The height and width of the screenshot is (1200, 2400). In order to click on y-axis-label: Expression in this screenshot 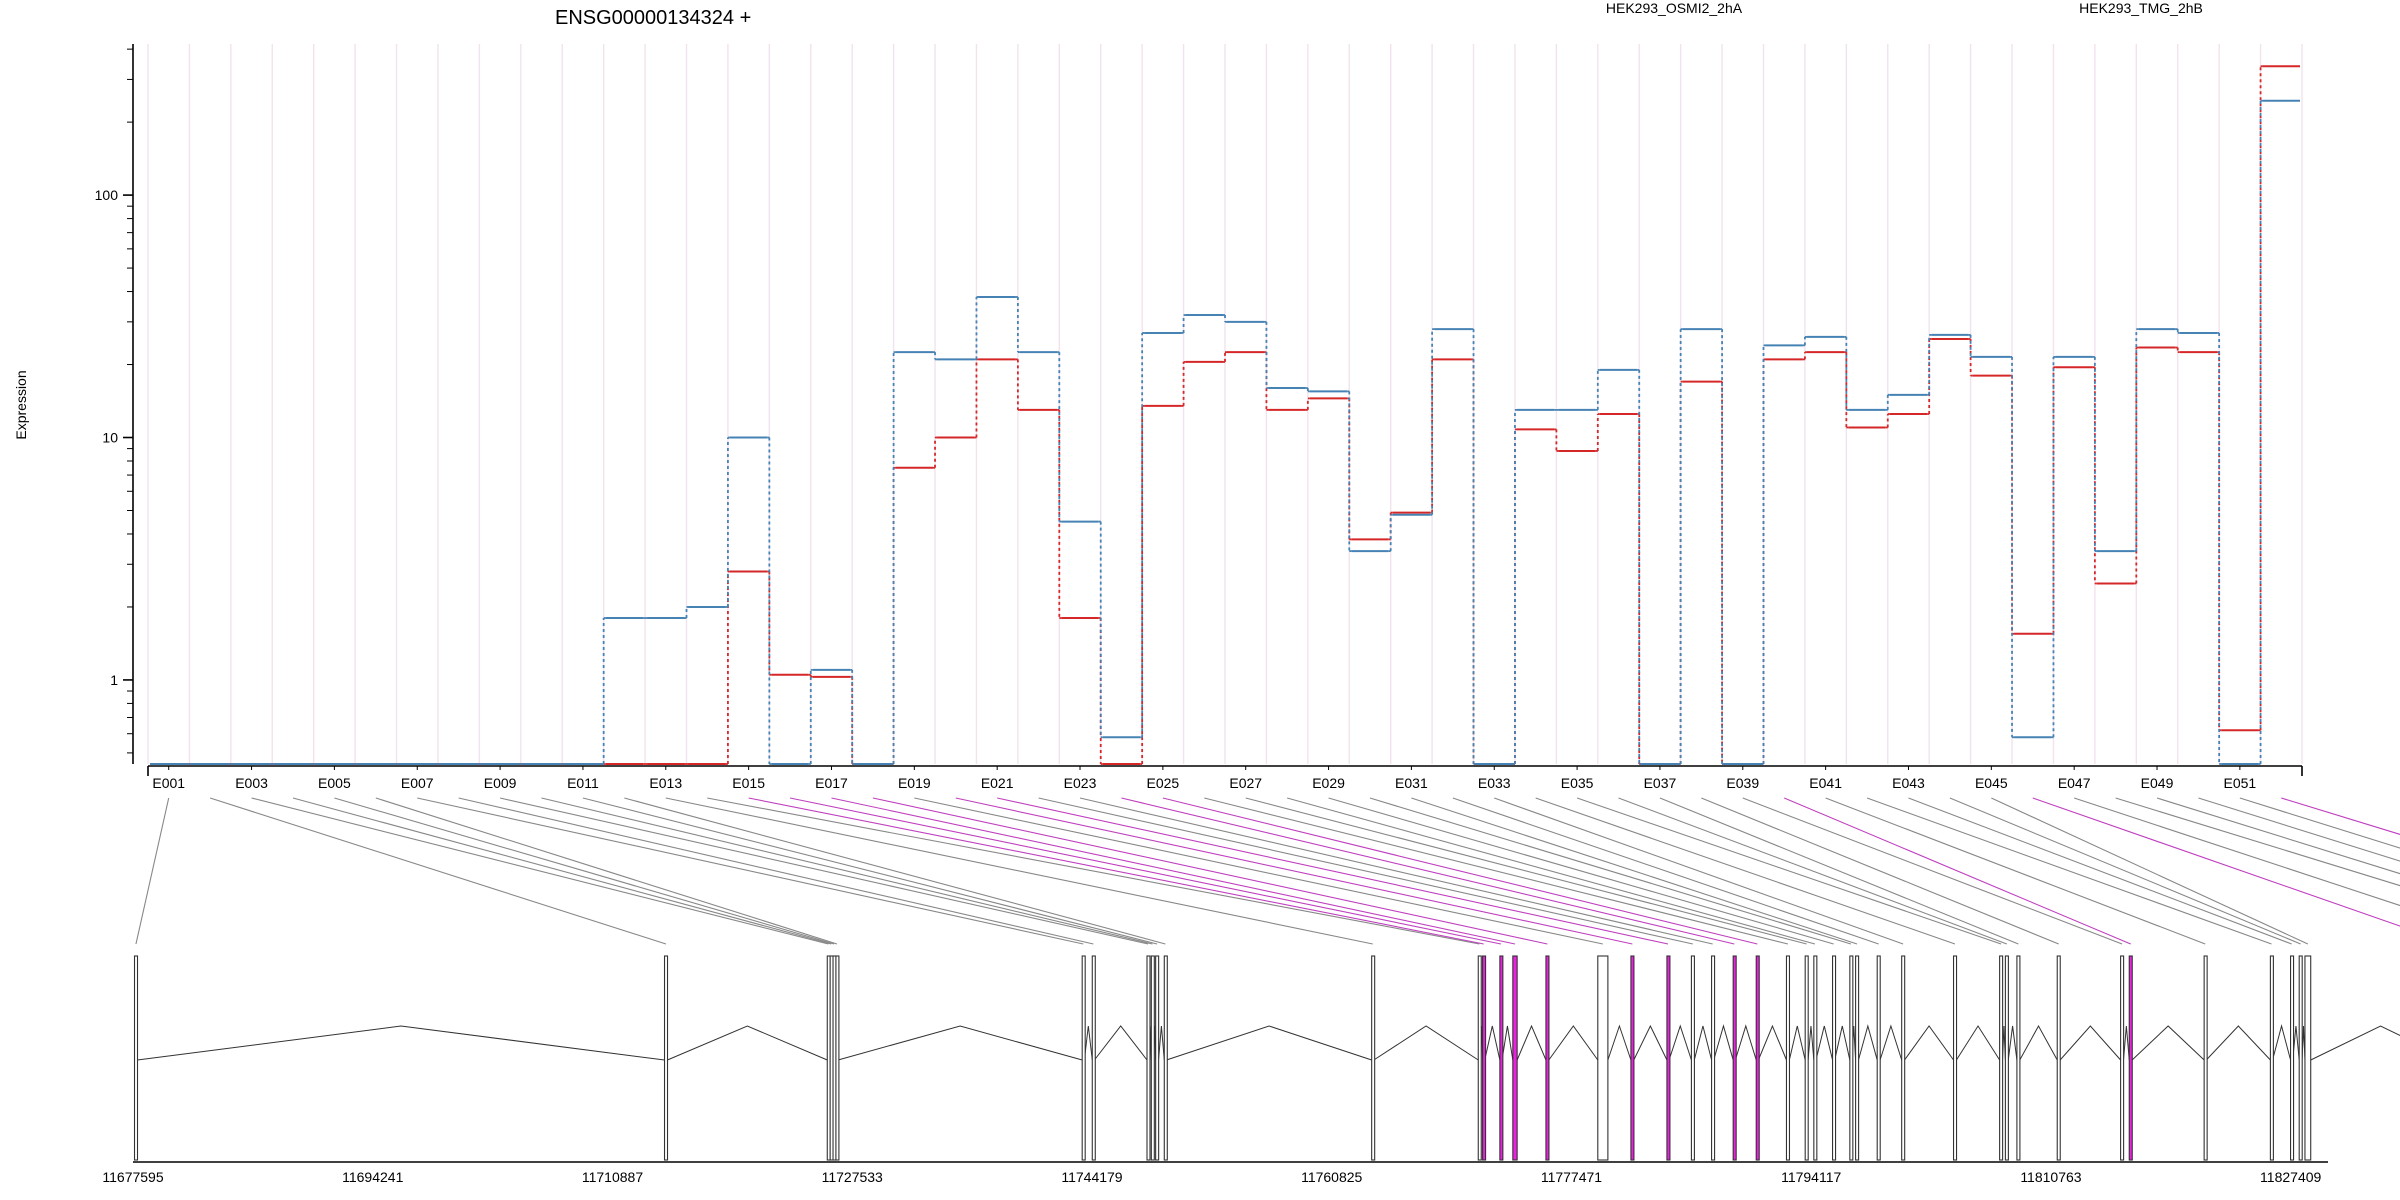, I will do `click(21, 404)`.